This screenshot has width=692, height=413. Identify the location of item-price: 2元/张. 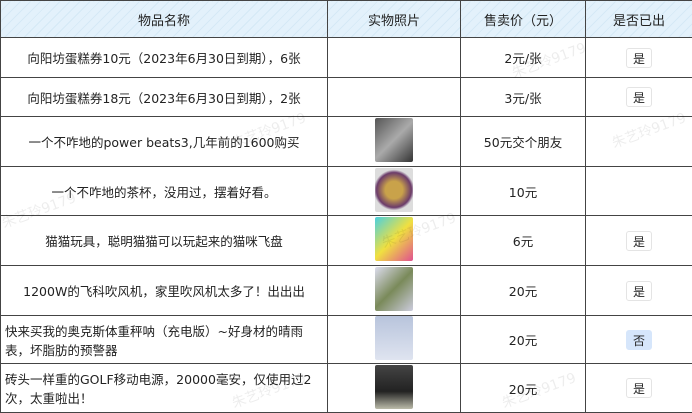
(523, 58).